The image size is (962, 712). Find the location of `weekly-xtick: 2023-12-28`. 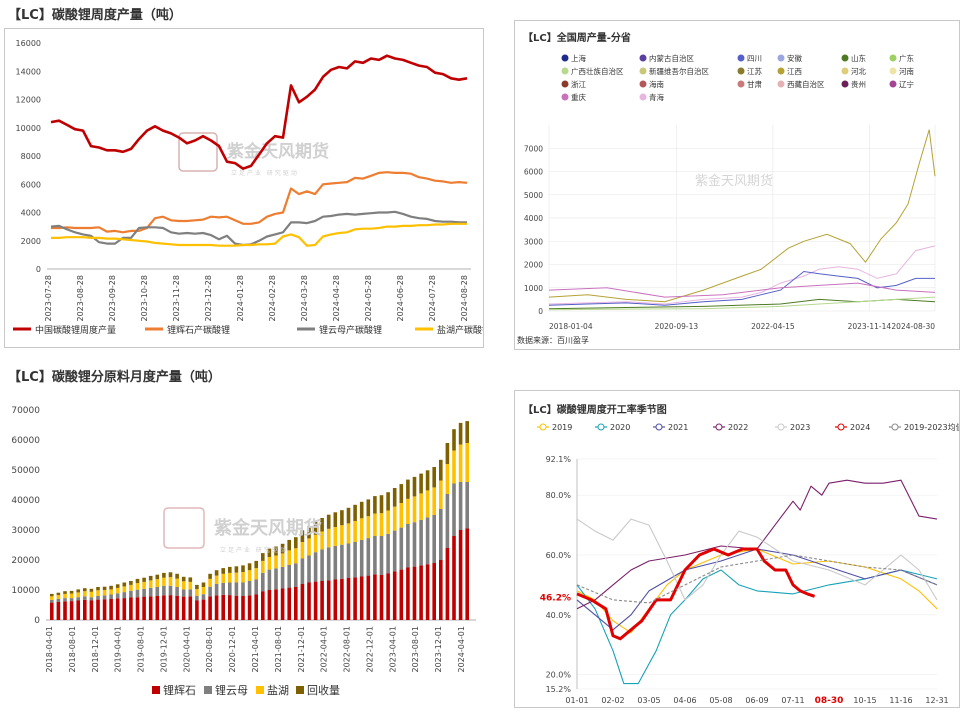

weekly-xtick: 2023-12-28 is located at coordinates (208, 298).